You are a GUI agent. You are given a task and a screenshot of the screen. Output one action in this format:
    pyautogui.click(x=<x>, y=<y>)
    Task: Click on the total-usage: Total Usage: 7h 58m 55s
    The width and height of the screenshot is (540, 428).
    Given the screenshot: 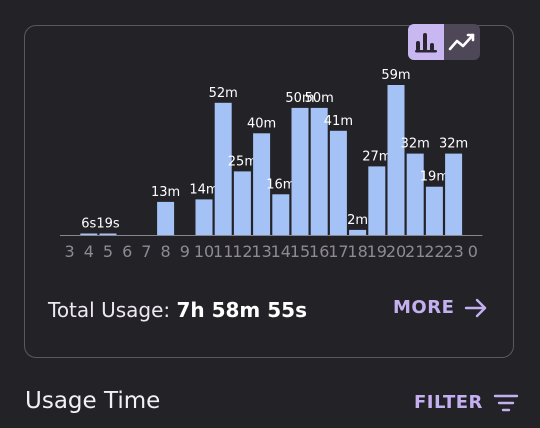 What is the action you would take?
    pyautogui.click(x=177, y=310)
    